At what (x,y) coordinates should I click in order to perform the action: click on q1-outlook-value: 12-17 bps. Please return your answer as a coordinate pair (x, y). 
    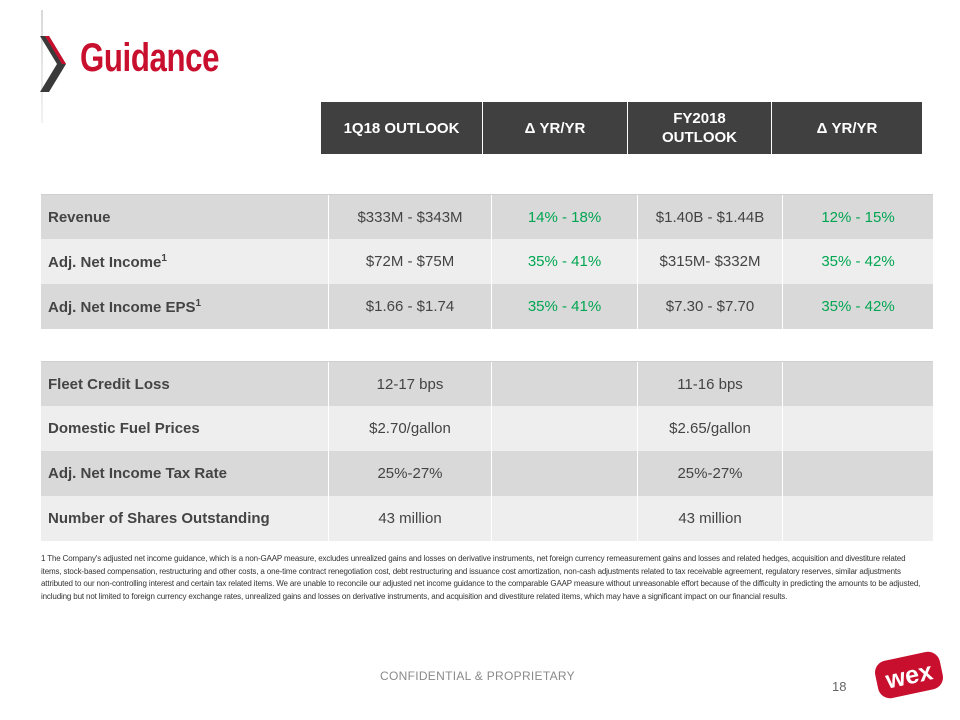
    Looking at the image, I should click on (410, 383).